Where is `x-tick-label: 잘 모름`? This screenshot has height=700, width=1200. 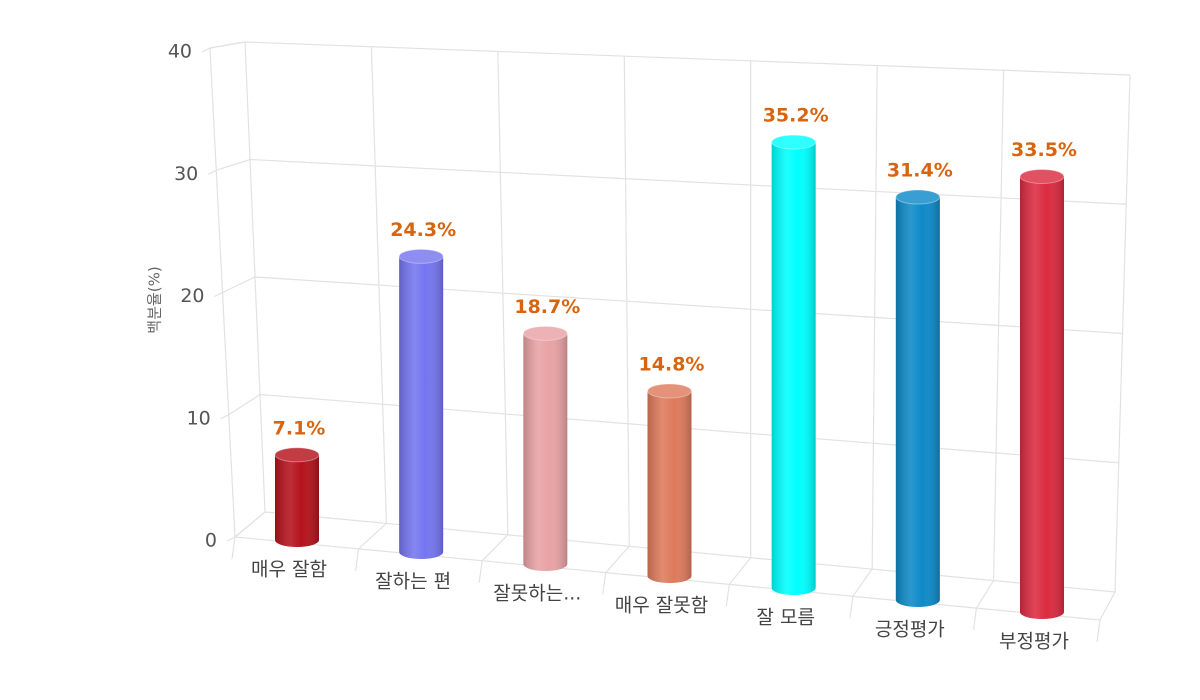 x-tick-label: 잘 모름 is located at coordinates (785, 618).